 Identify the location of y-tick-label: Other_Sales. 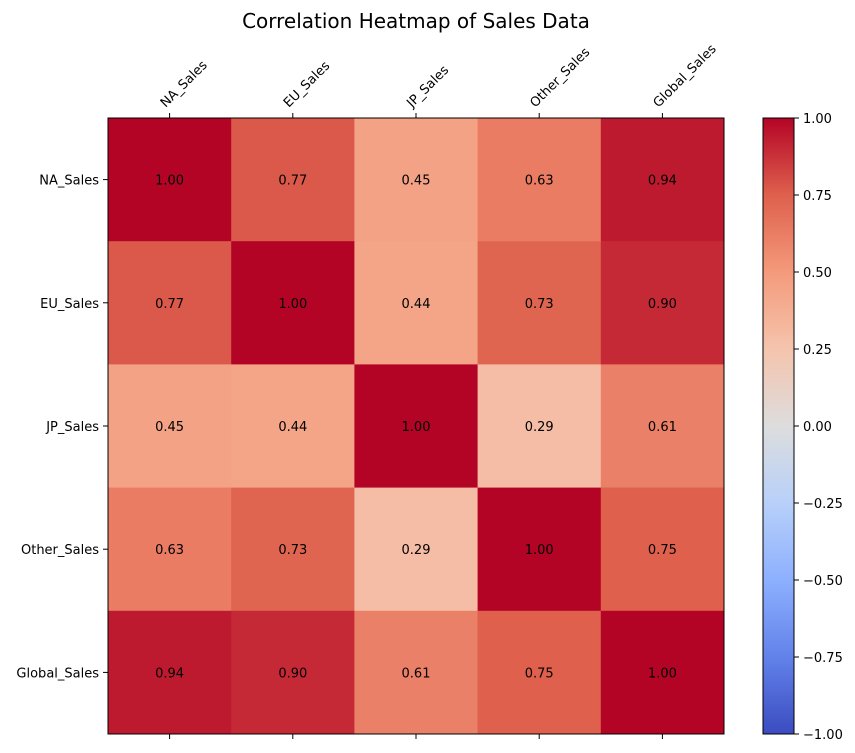
(60, 550).